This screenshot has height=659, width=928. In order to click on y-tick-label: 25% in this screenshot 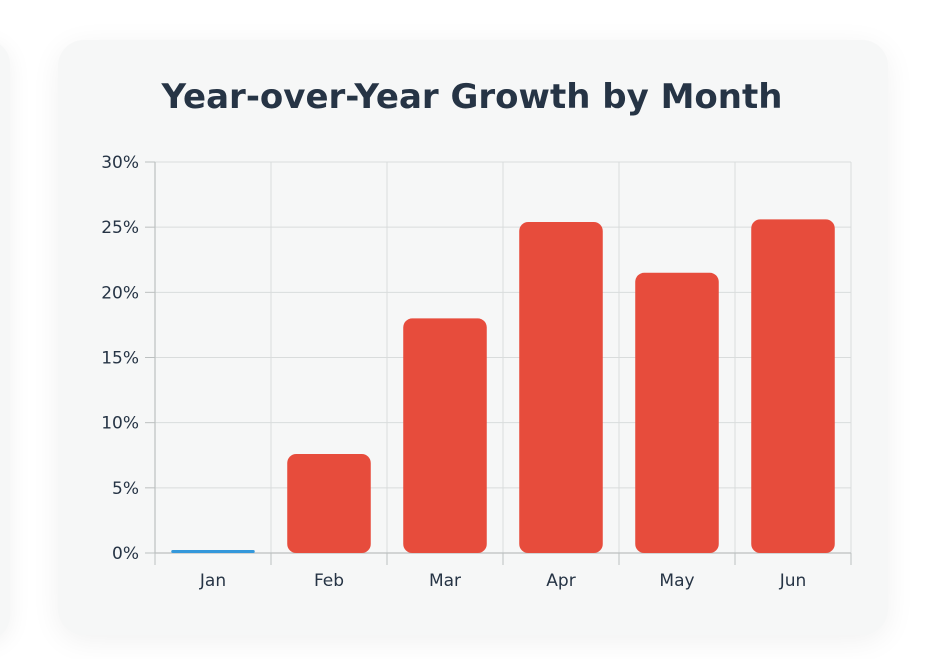, I will do `click(120, 228)`.